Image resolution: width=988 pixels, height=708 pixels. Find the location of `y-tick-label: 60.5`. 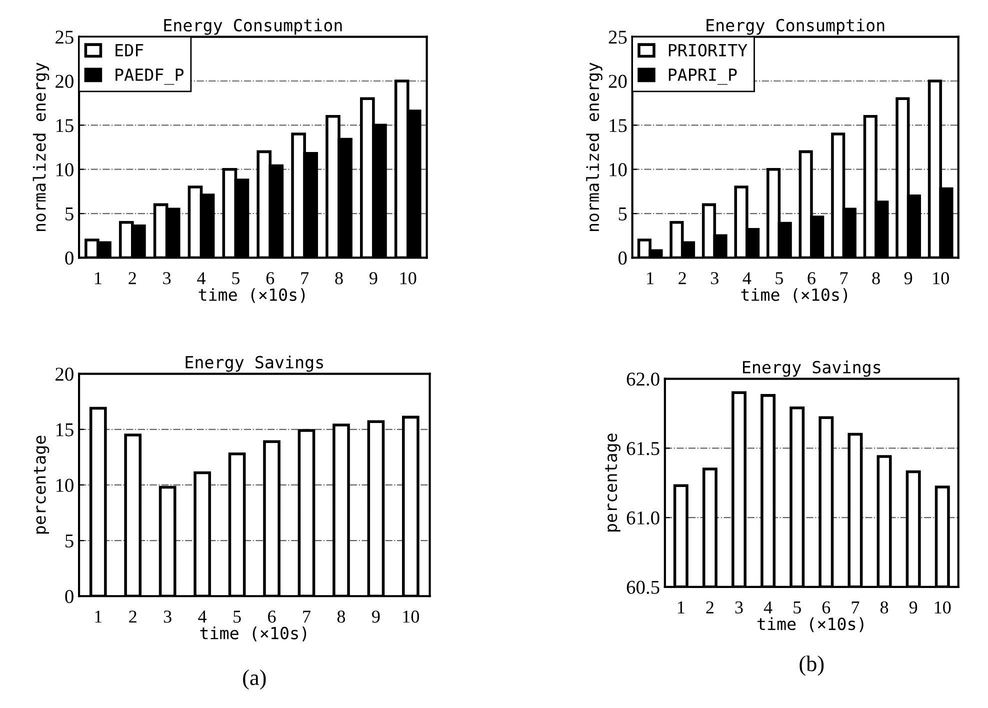

y-tick-label: 60.5 is located at coordinates (643, 587).